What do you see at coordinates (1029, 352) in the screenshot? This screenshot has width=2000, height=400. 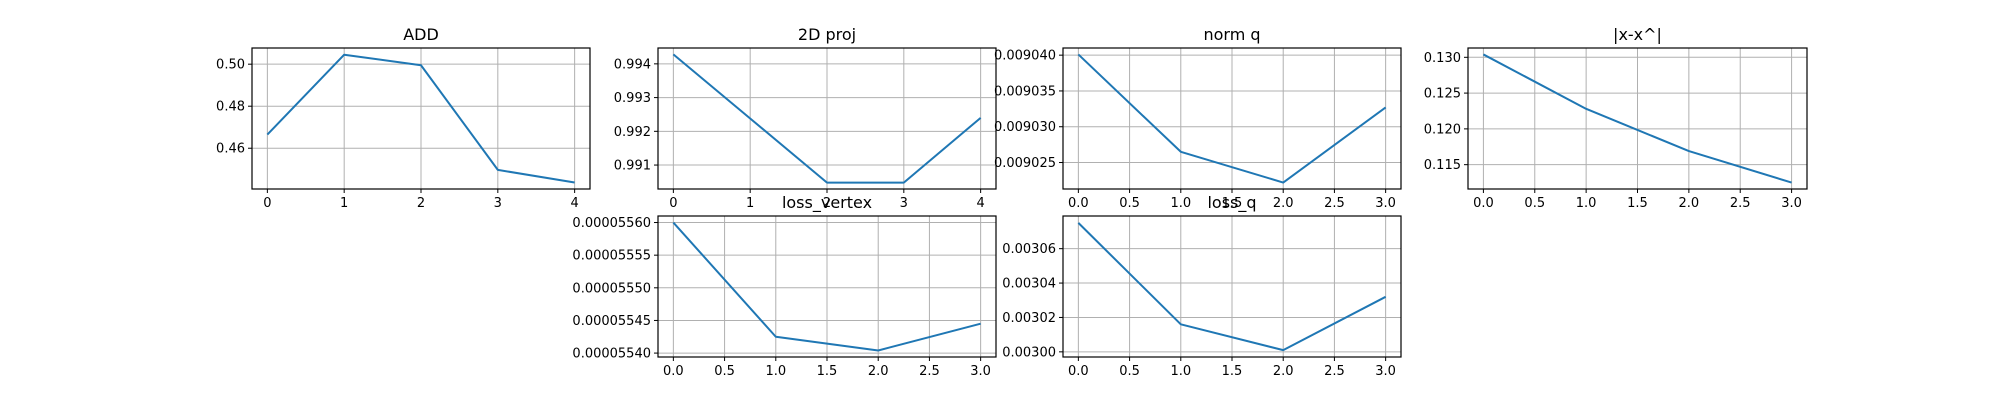 I see `y-tick-label: 0.00300` at bounding box center [1029, 352].